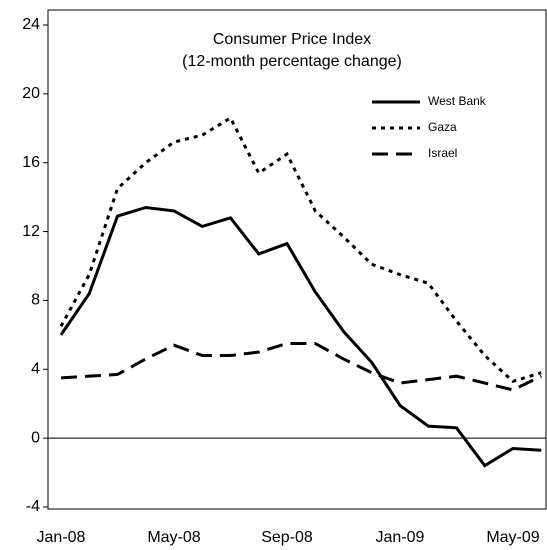  Describe the element at coordinates (512, 537) in the screenshot. I see `x-tick-label: May-09` at that location.